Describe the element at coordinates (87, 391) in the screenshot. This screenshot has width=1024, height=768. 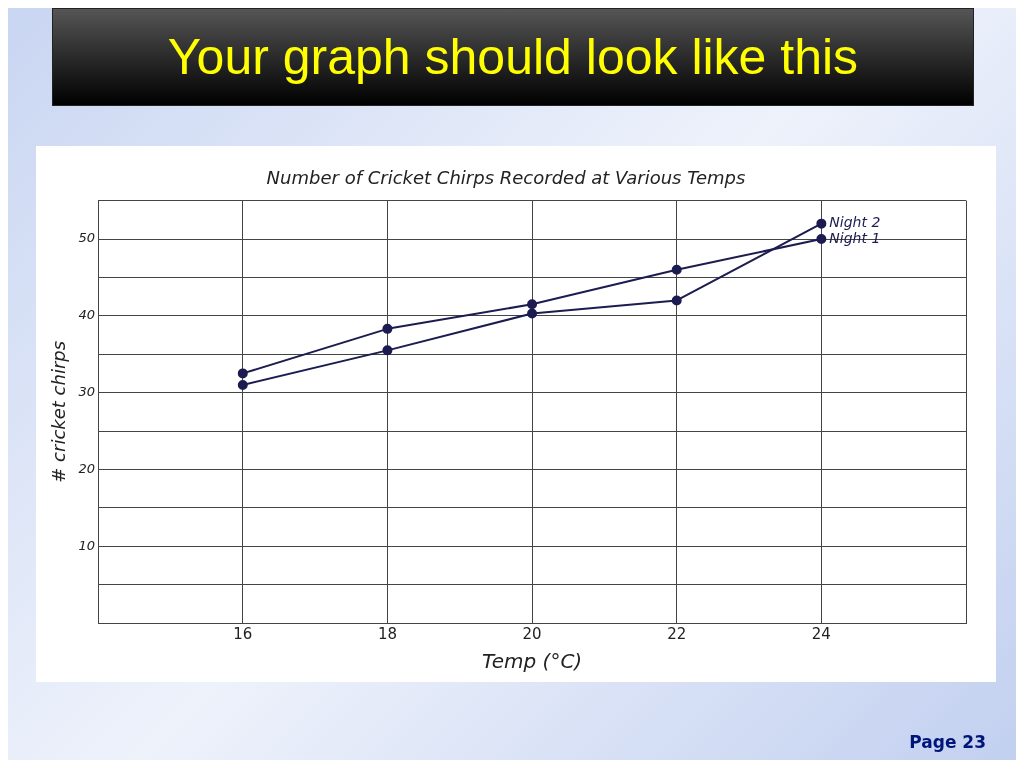
I see `y-tick-label: 30` at that location.